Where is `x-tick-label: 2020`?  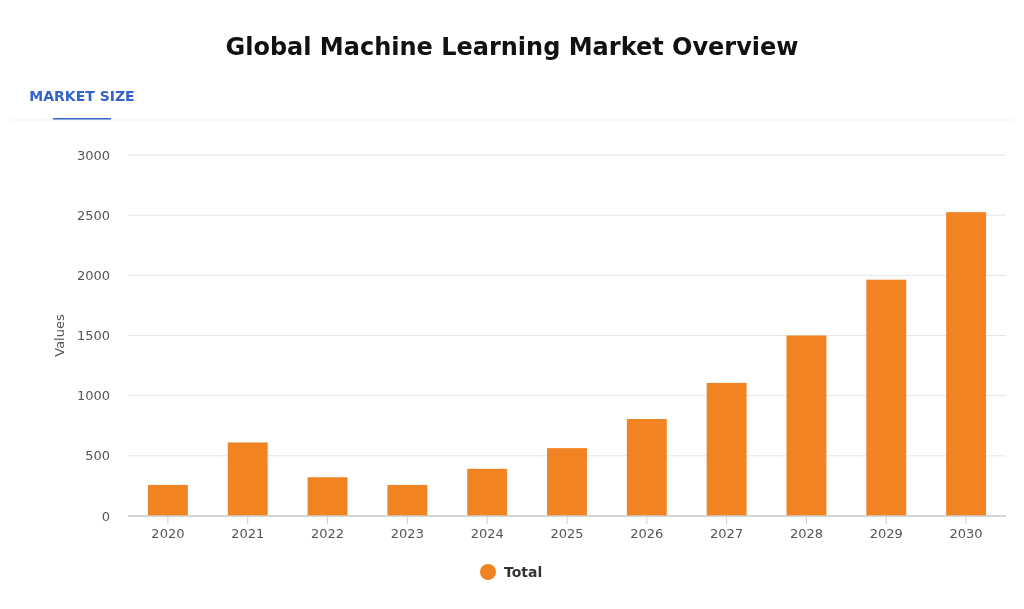 x-tick-label: 2020 is located at coordinates (168, 533).